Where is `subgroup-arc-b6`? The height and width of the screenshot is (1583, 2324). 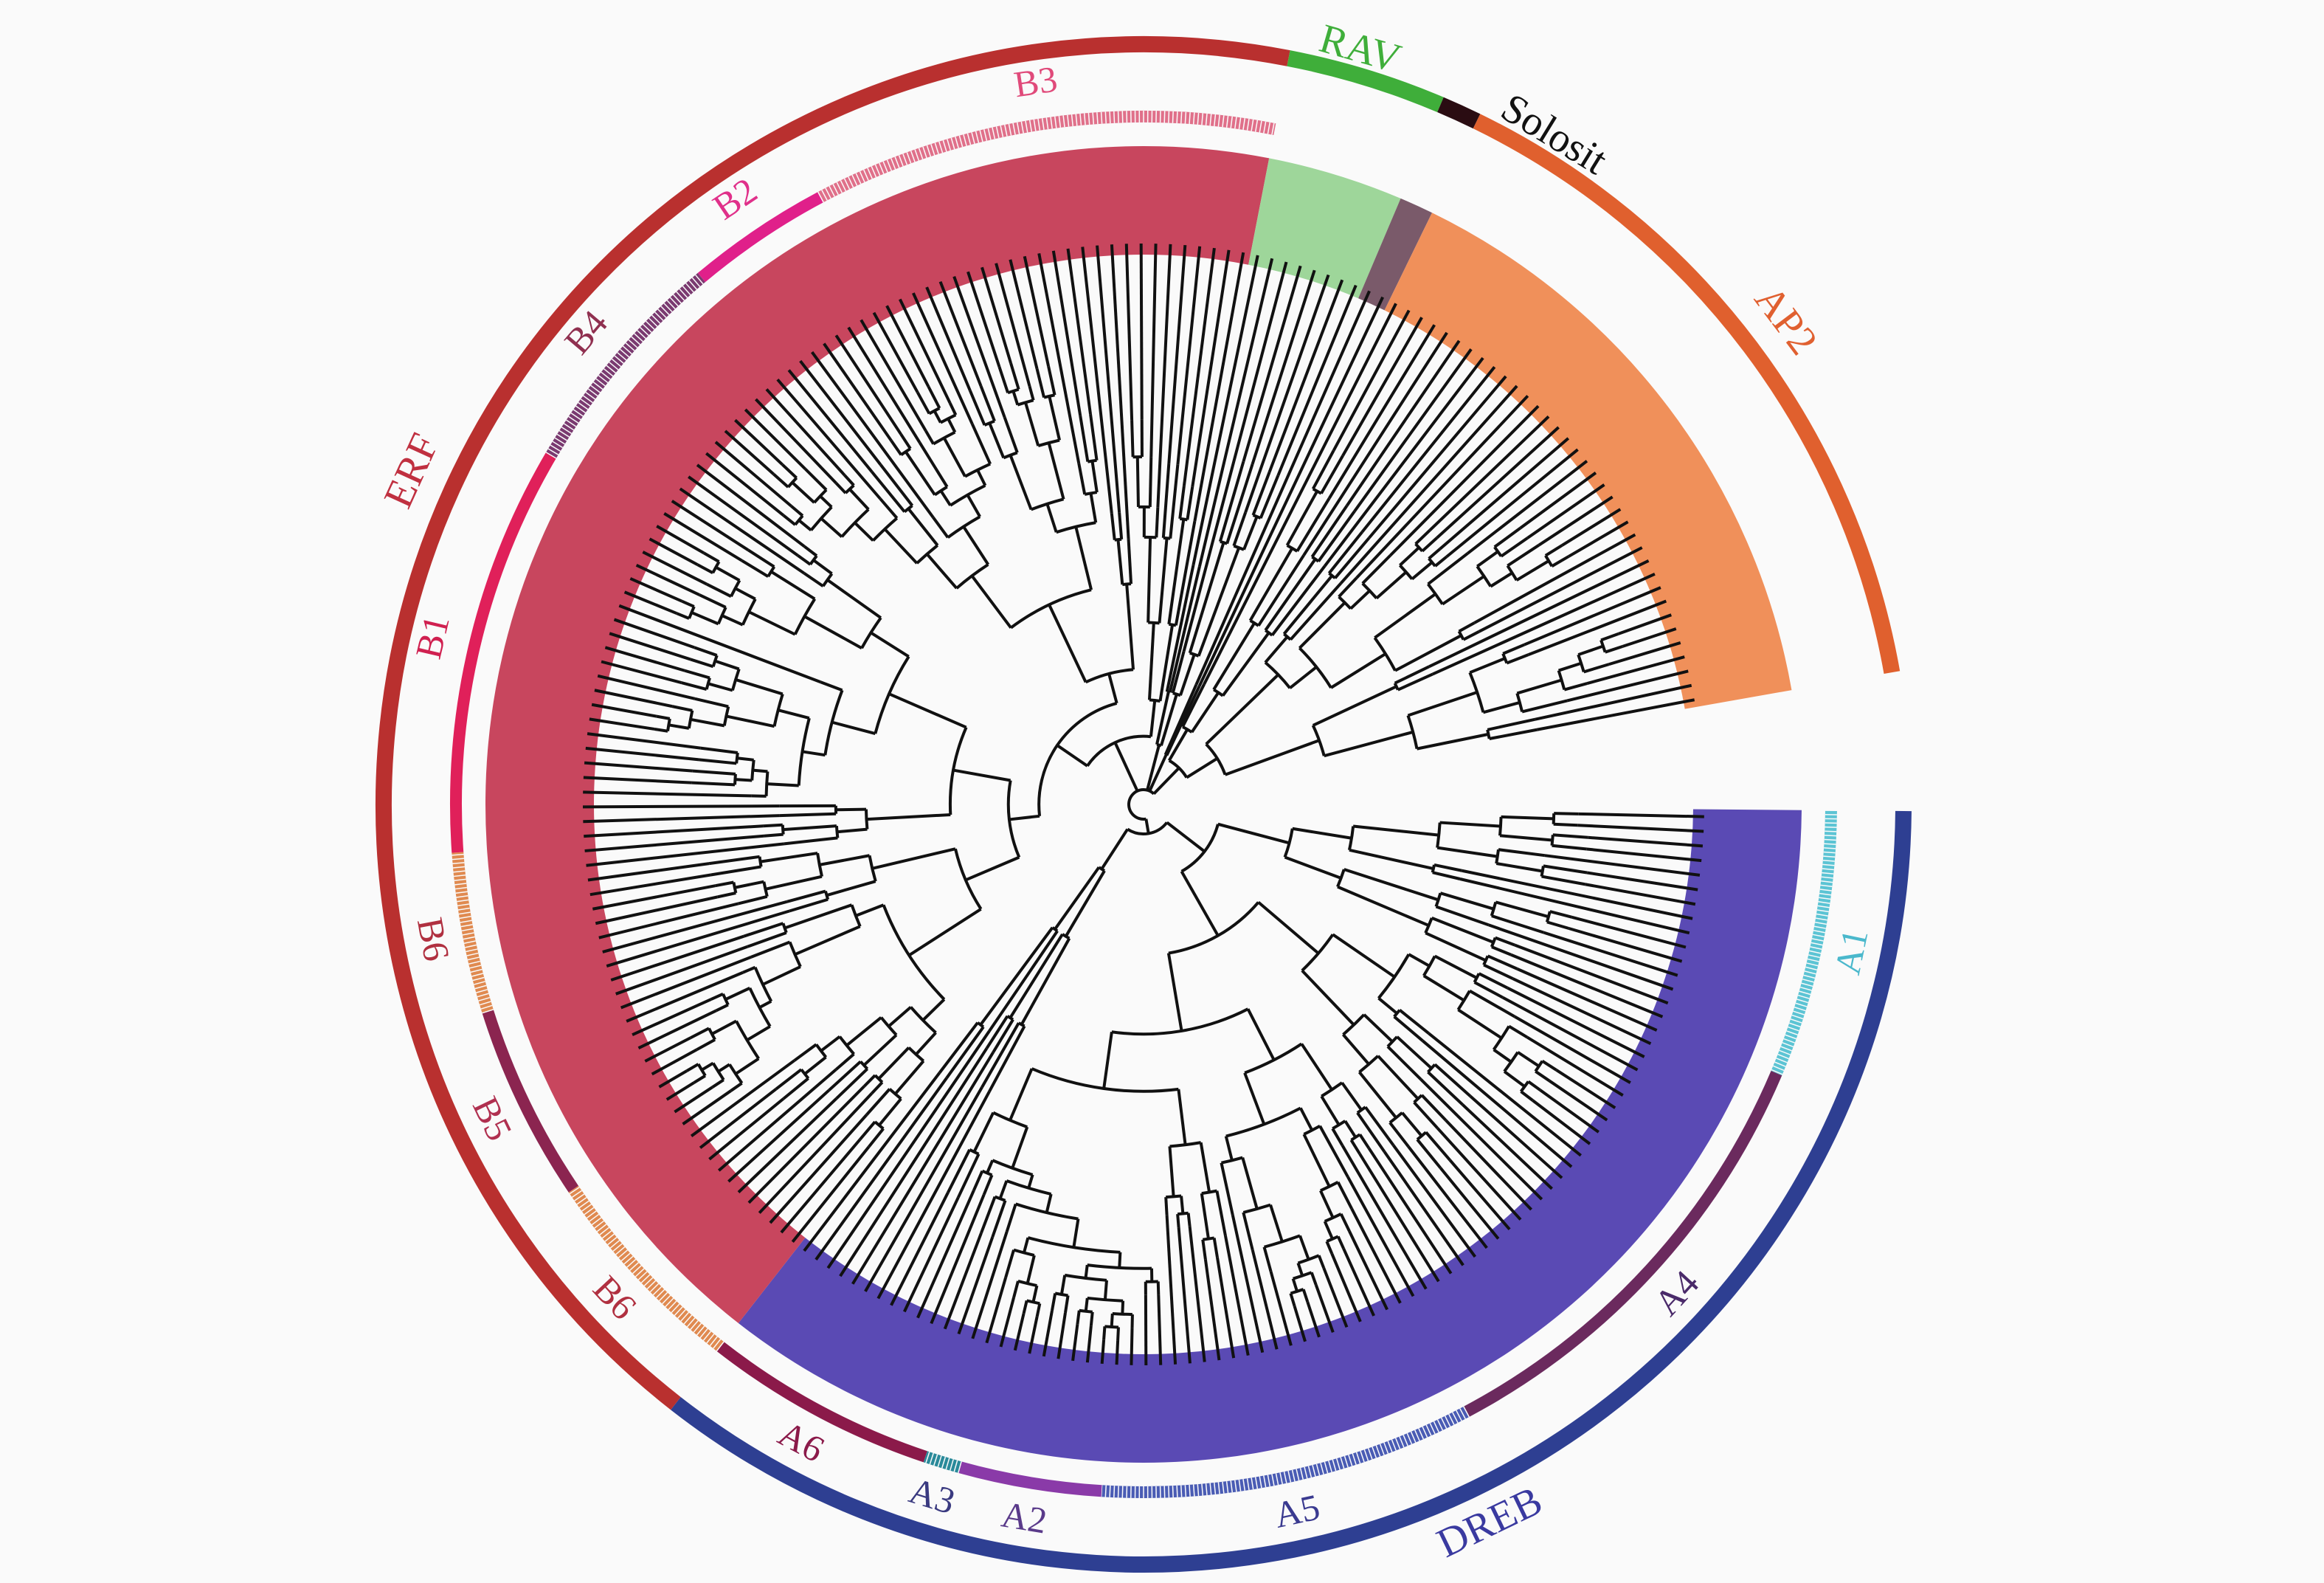 subgroup-arc-b6 is located at coordinates (473, 932).